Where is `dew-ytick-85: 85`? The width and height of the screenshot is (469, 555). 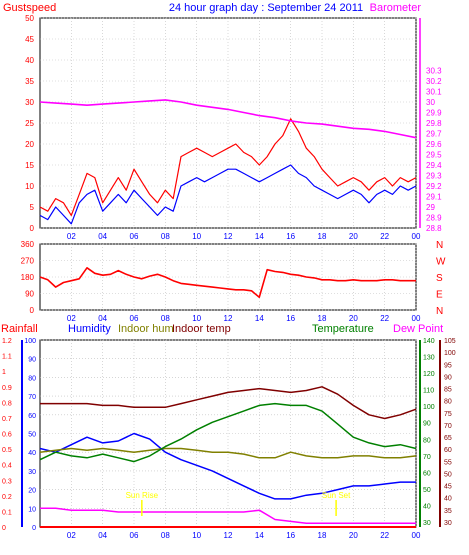 dew-ytick-85: 85 is located at coordinates (448, 390).